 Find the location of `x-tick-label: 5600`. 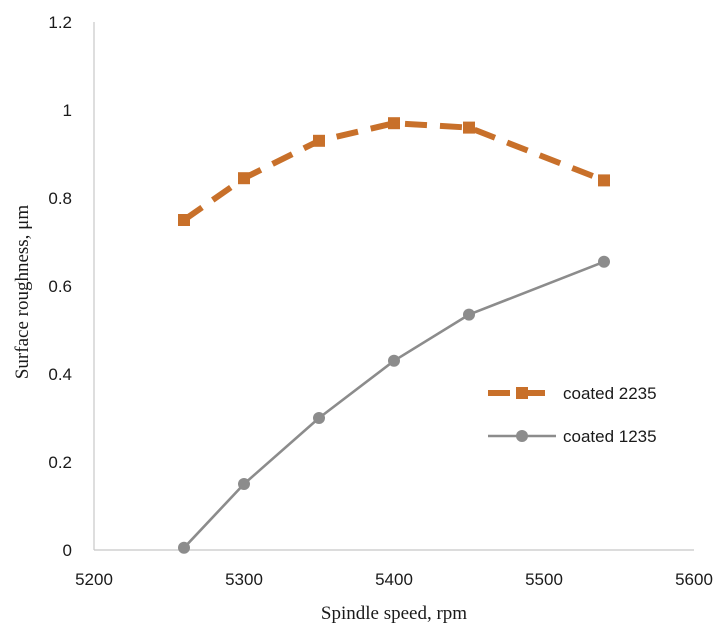

x-tick-label: 5600 is located at coordinates (694, 579).